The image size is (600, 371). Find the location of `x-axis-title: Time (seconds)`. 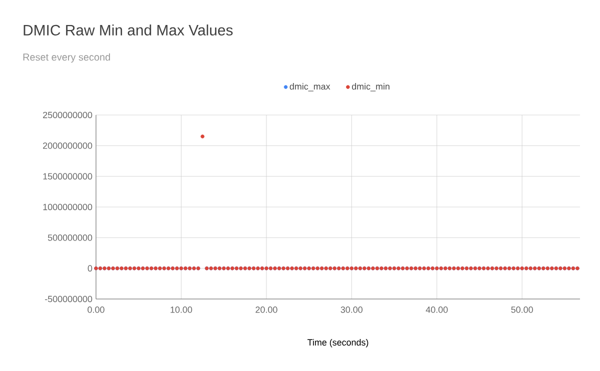

x-axis-title: Time (seconds) is located at coordinates (337, 343).